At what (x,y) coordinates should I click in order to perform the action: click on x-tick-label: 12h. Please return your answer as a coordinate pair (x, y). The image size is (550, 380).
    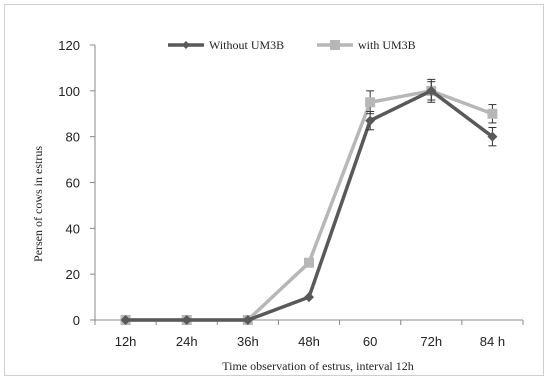
    Looking at the image, I should click on (126, 341).